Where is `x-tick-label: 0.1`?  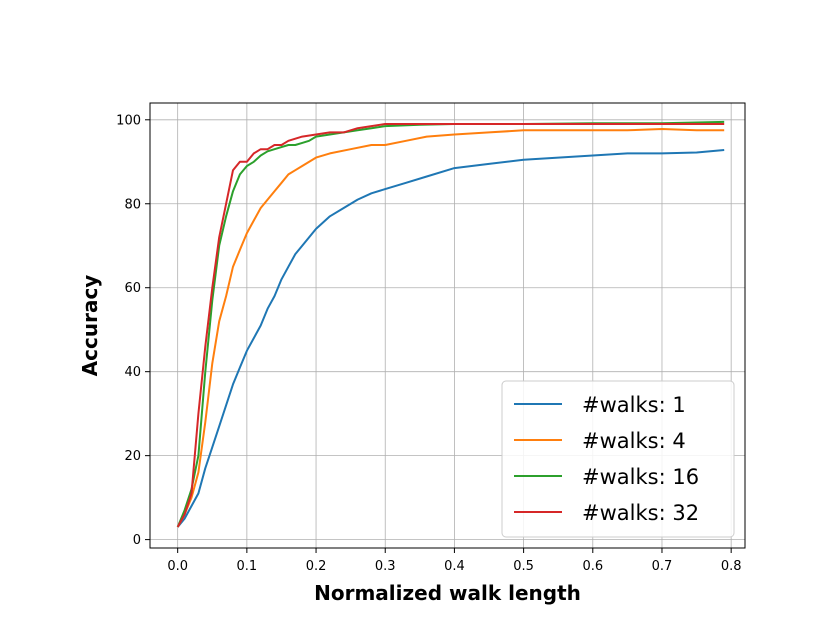
x-tick-label: 0.1 is located at coordinates (247, 566).